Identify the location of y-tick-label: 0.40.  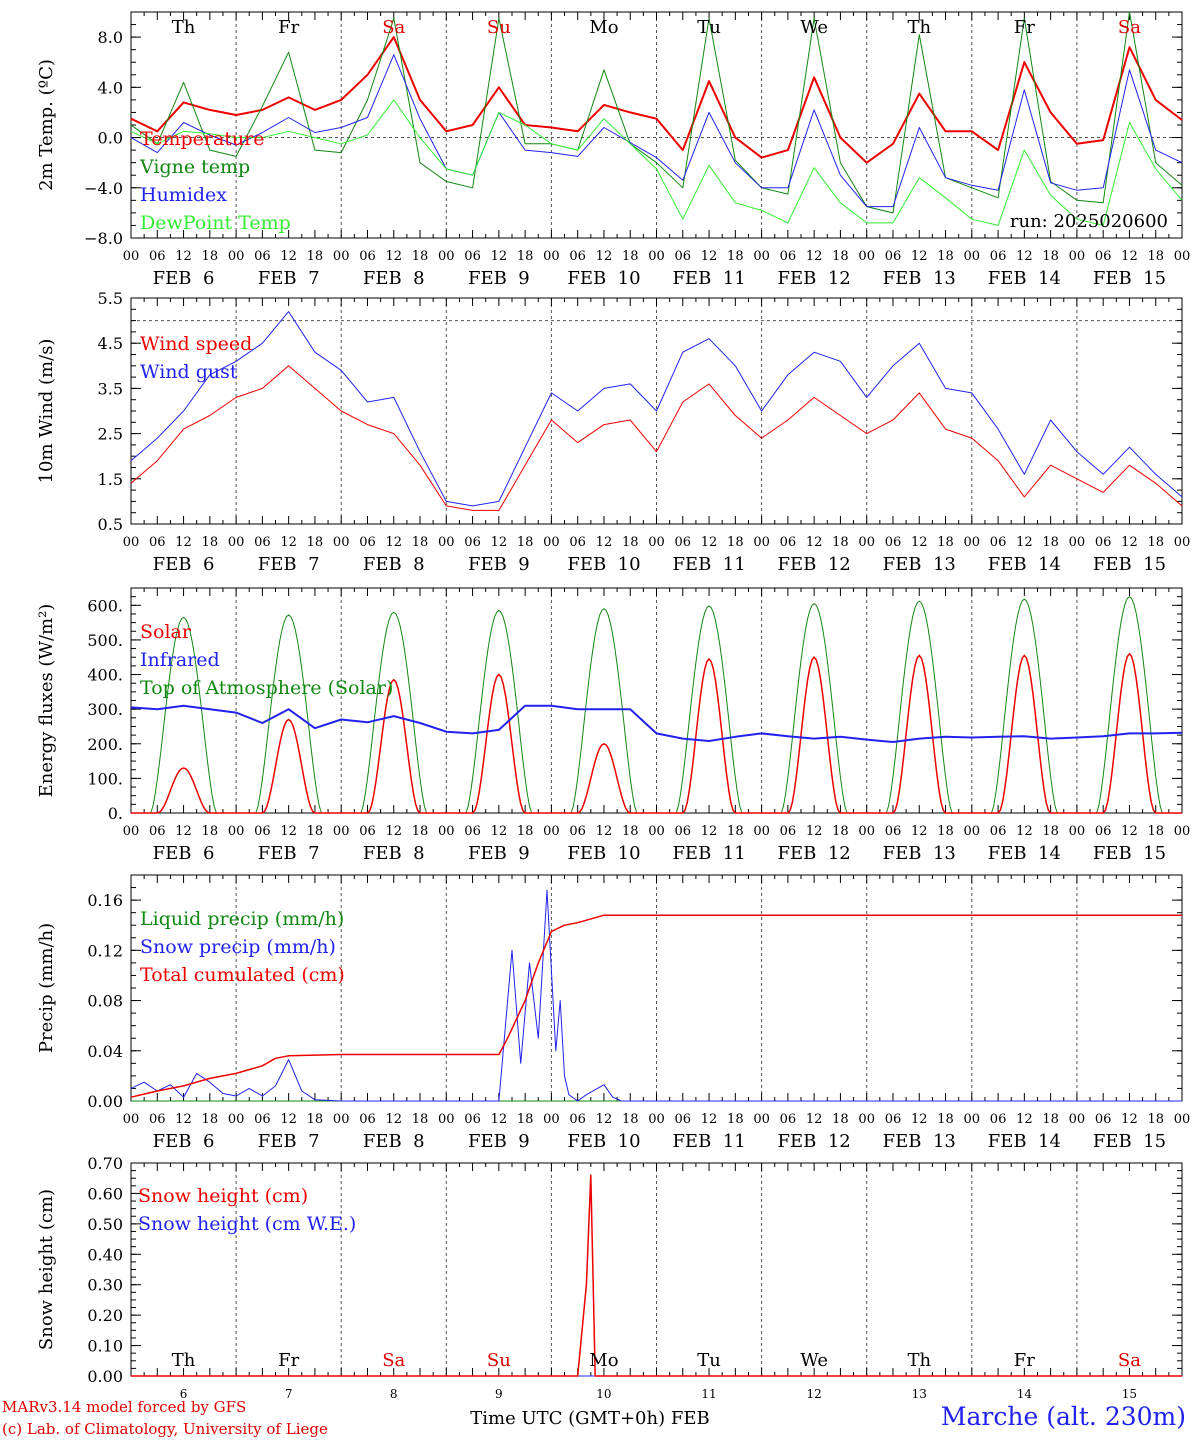
(105, 1254).